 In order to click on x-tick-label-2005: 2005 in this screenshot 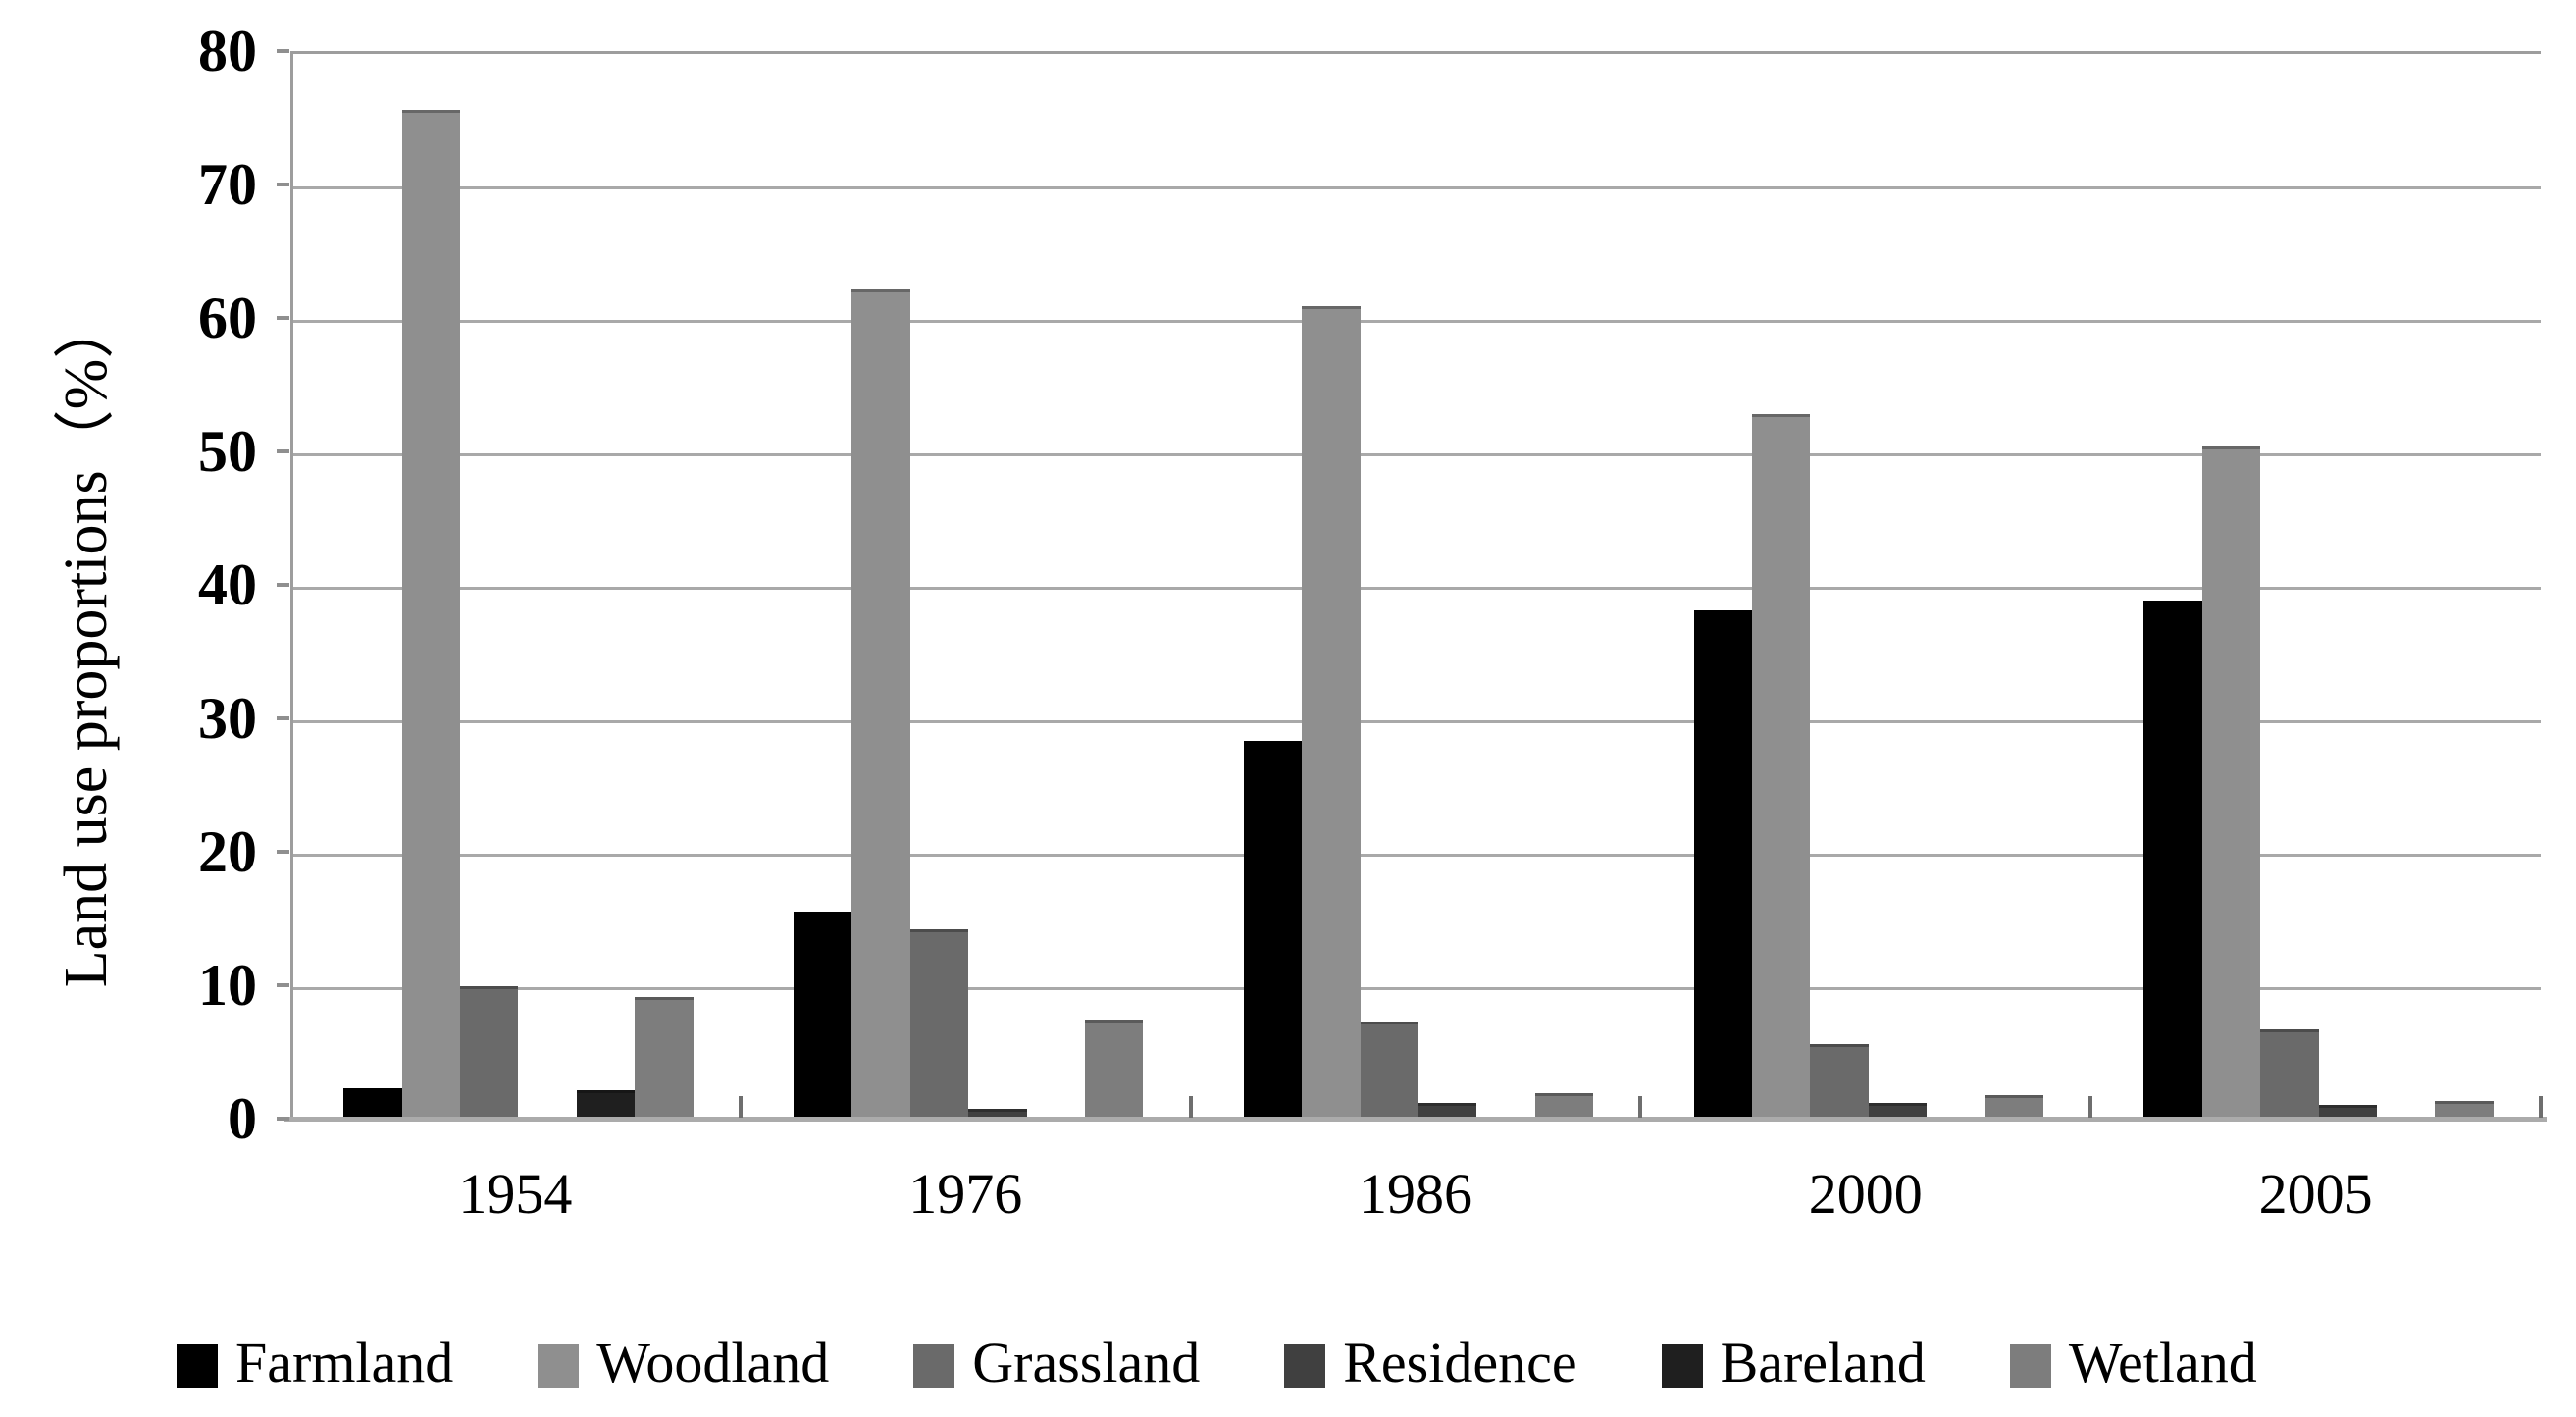, I will do `click(2315, 1194)`.